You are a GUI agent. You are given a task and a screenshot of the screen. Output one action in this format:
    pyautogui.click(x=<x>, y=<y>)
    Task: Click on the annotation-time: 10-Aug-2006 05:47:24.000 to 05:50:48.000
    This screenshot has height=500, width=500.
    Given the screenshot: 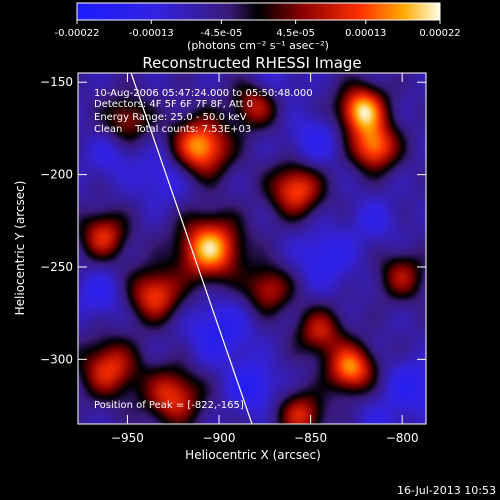 What is the action you would take?
    pyautogui.click(x=203, y=93)
    